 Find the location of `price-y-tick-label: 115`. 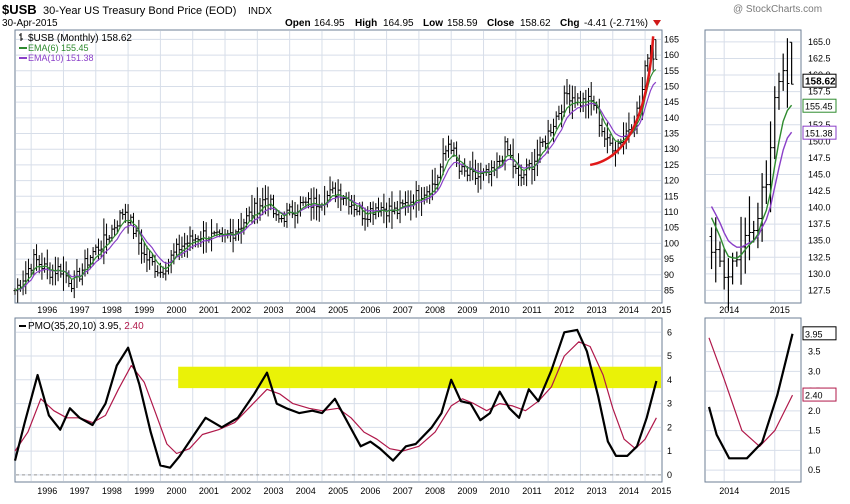

price-y-tick-label: 115 is located at coordinates (671, 196).